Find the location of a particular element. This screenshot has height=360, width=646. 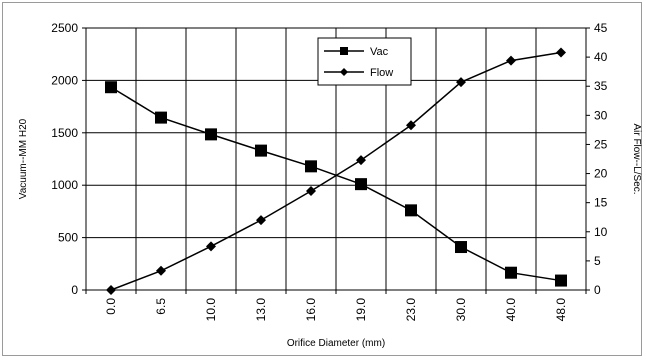

y2-axis-ticks: 0 5 10 15 20 25 30 35 40 45 is located at coordinates (597, 159).